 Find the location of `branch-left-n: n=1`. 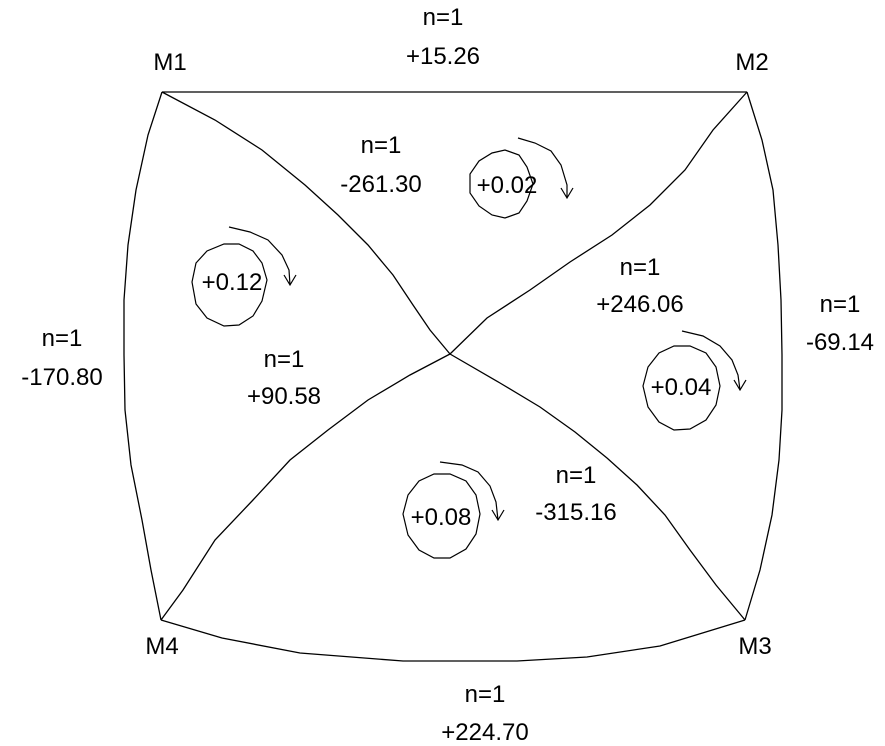

branch-left-n: n=1 is located at coordinates (62, 338).